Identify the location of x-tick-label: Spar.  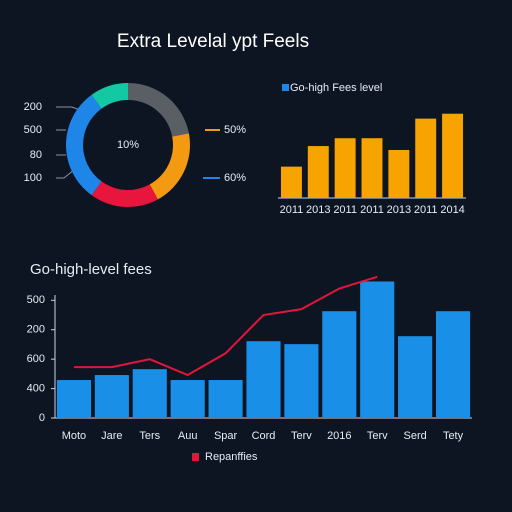
(226, 436).